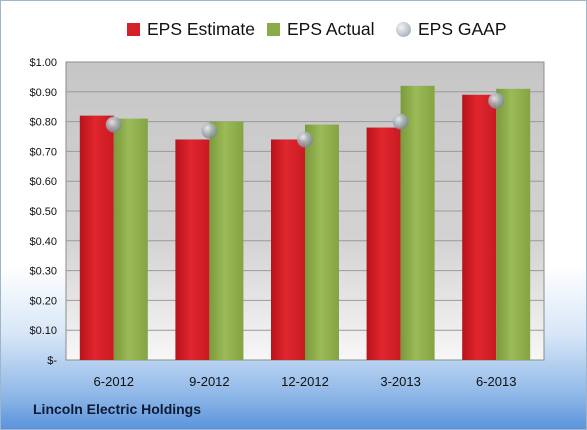  Describe the element at coordinates (43, 272) in the screenshot. I see `y-tick-label: $0.30` at that location.